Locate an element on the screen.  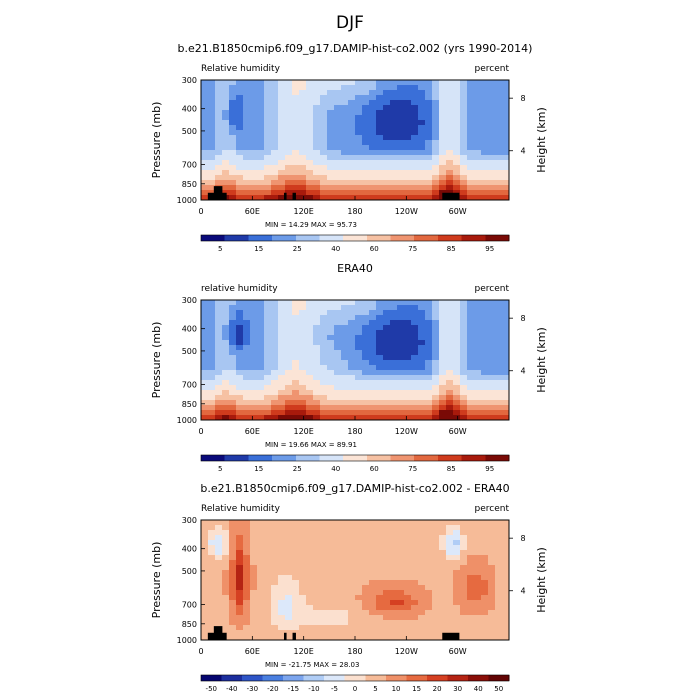
y-tick-label: 300 is located at coordinates (189, 300).